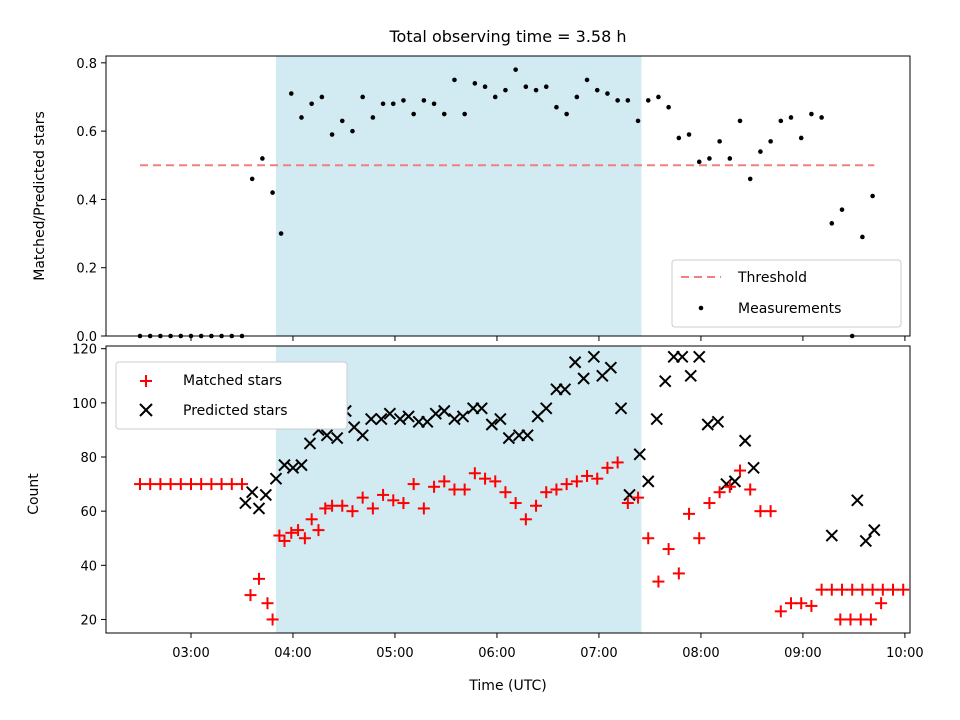  Describe the element at coordinates (802, 653) in the screenshot. I see `x-tick-label: 09:00` at that location.